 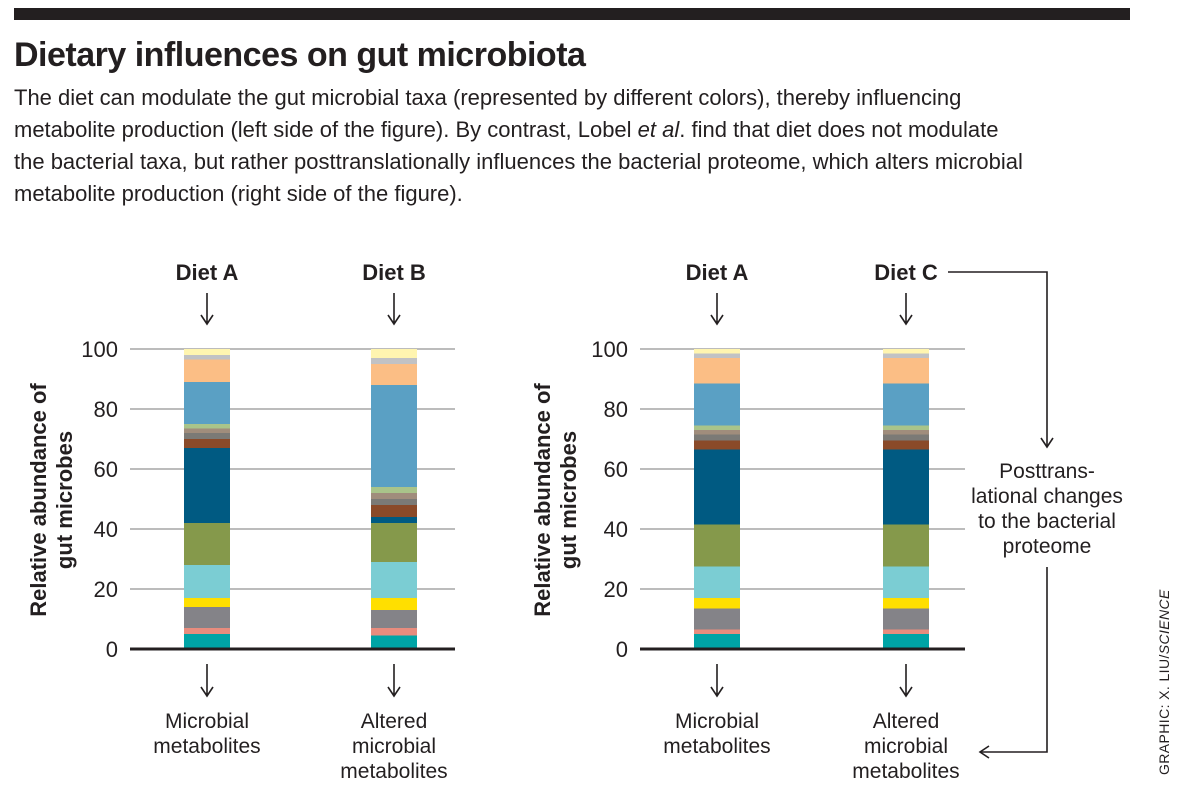 What do you see at coordinates (112, 649) in the screenshot?
I see `y-tick-label: 0` at bounding box center [112, 649].